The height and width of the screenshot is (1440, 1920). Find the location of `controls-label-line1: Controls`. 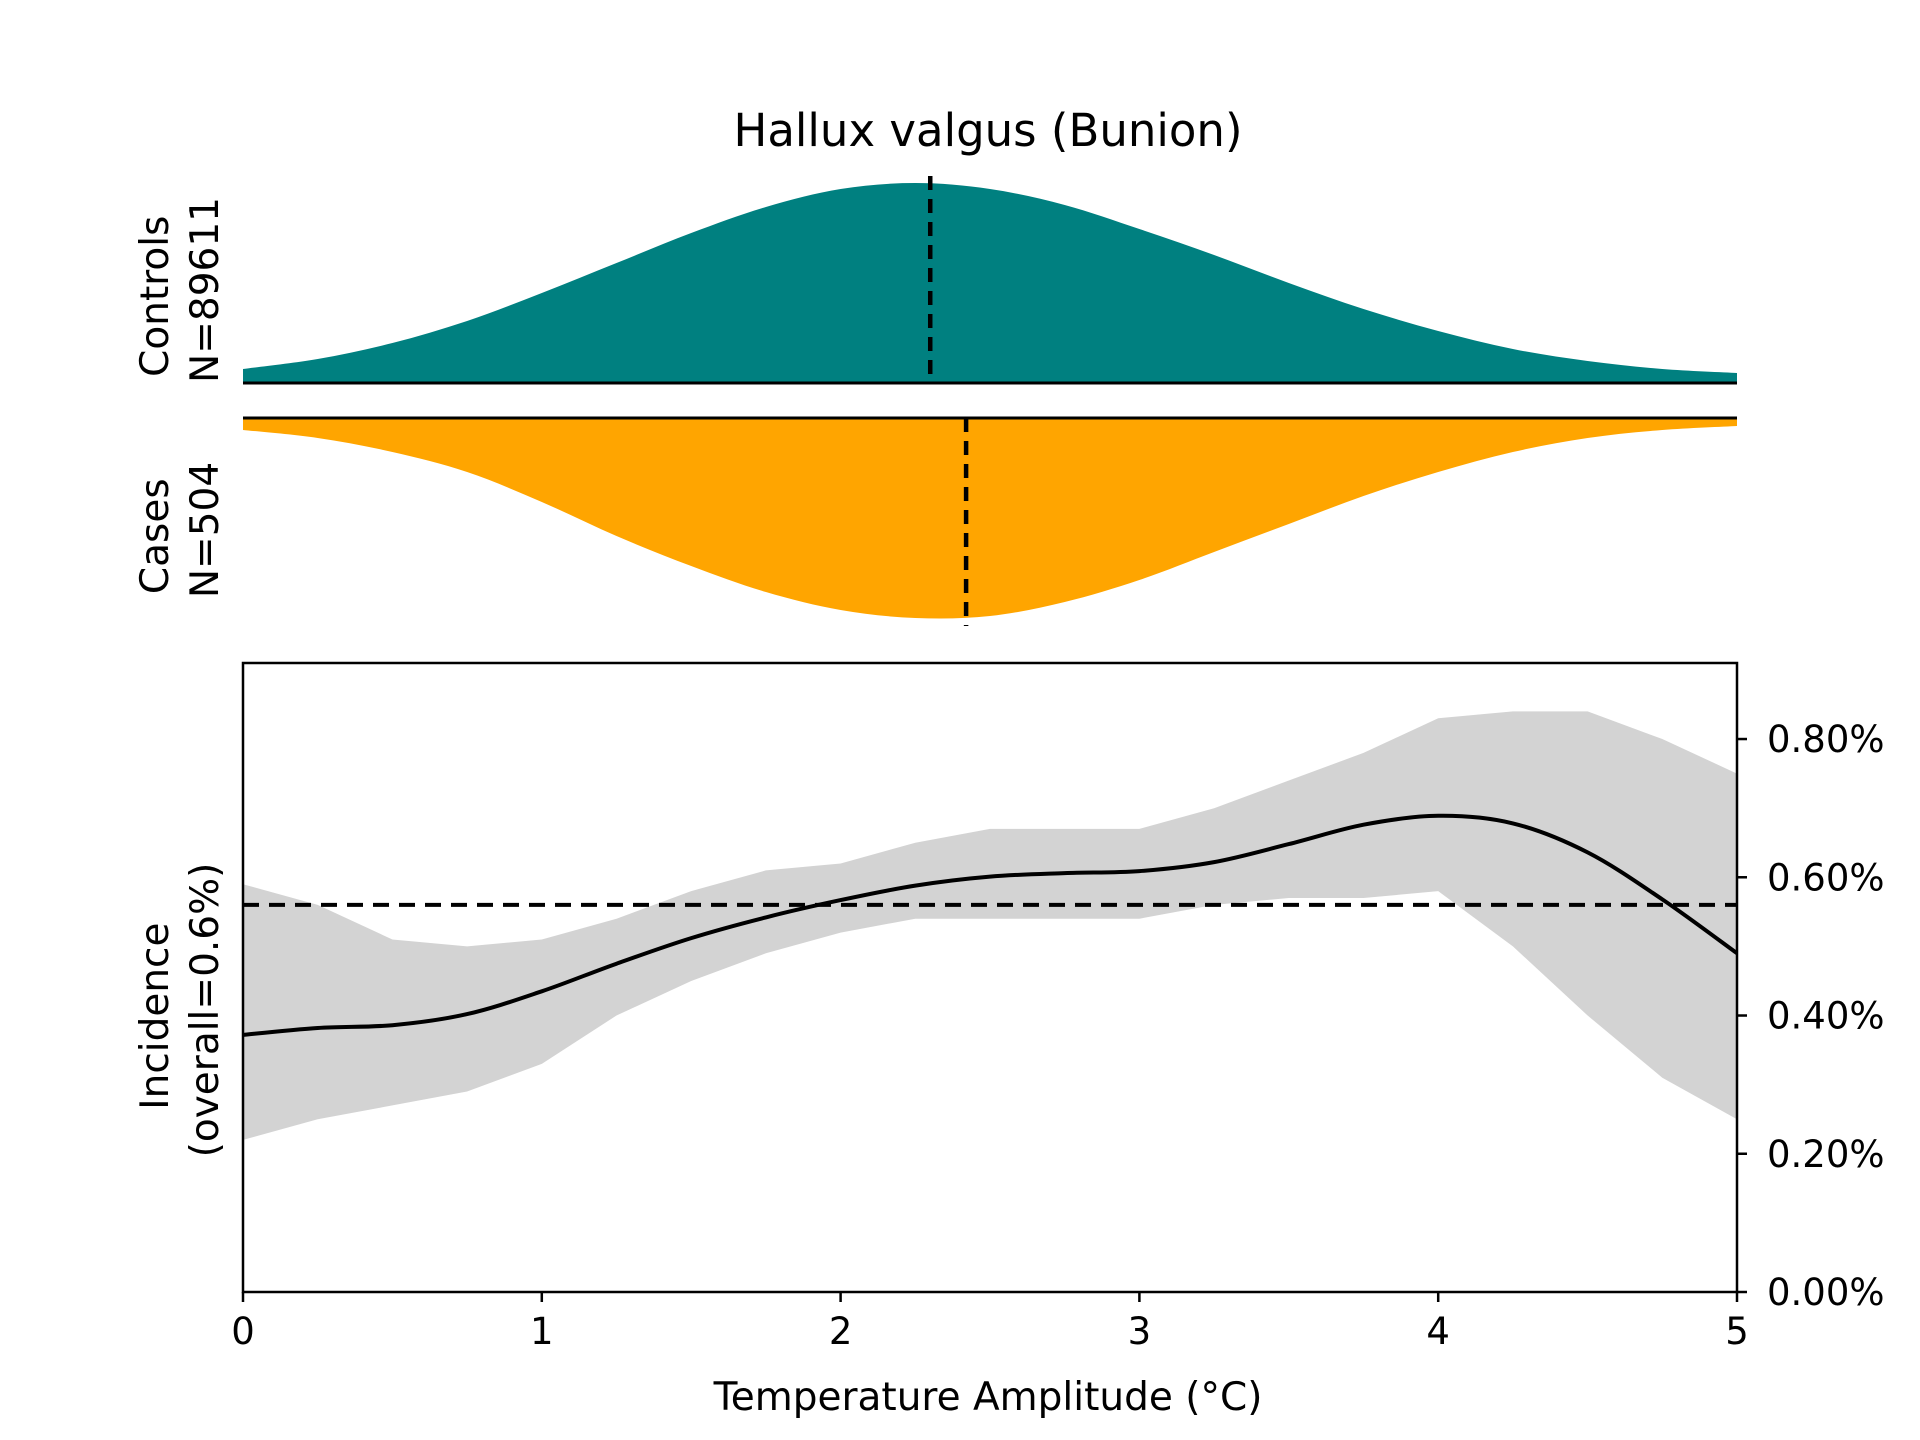

controls-label-line1: Controls is located at coordinates (155, 296).